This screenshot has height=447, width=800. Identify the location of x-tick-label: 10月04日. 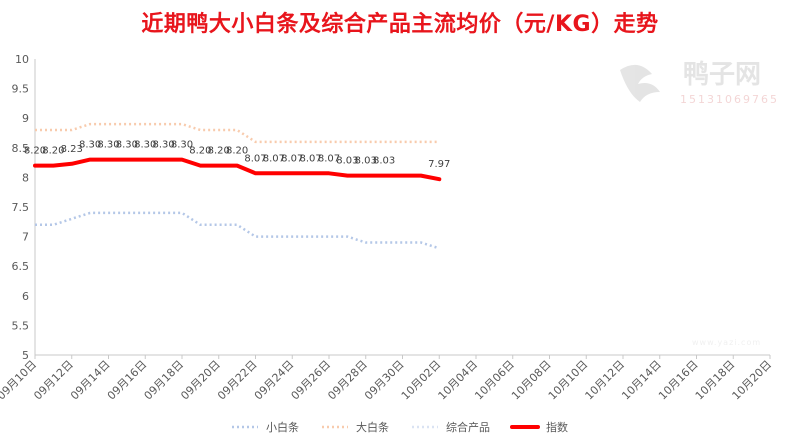
(458, 380).